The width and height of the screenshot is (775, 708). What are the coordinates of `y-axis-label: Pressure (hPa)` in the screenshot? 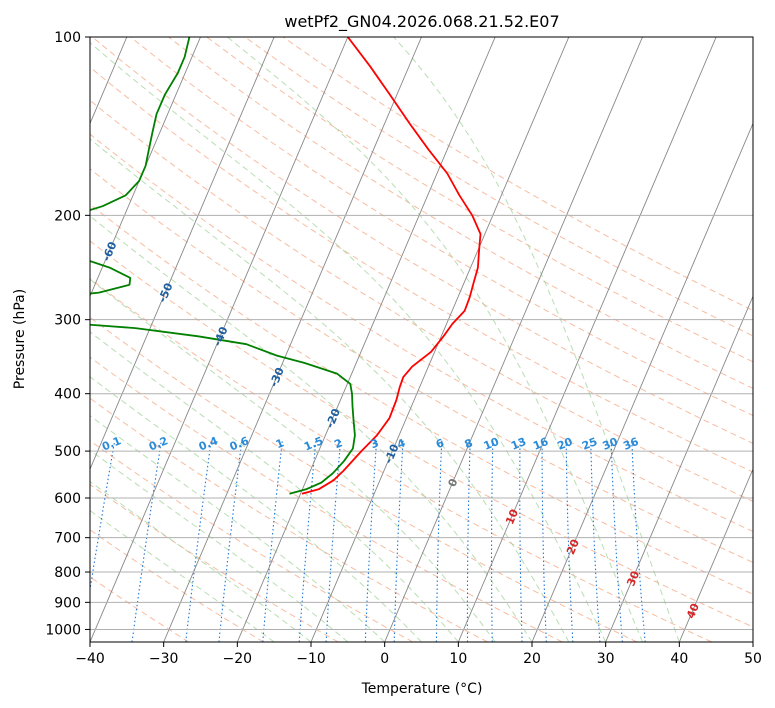 It's located at (20, 339).